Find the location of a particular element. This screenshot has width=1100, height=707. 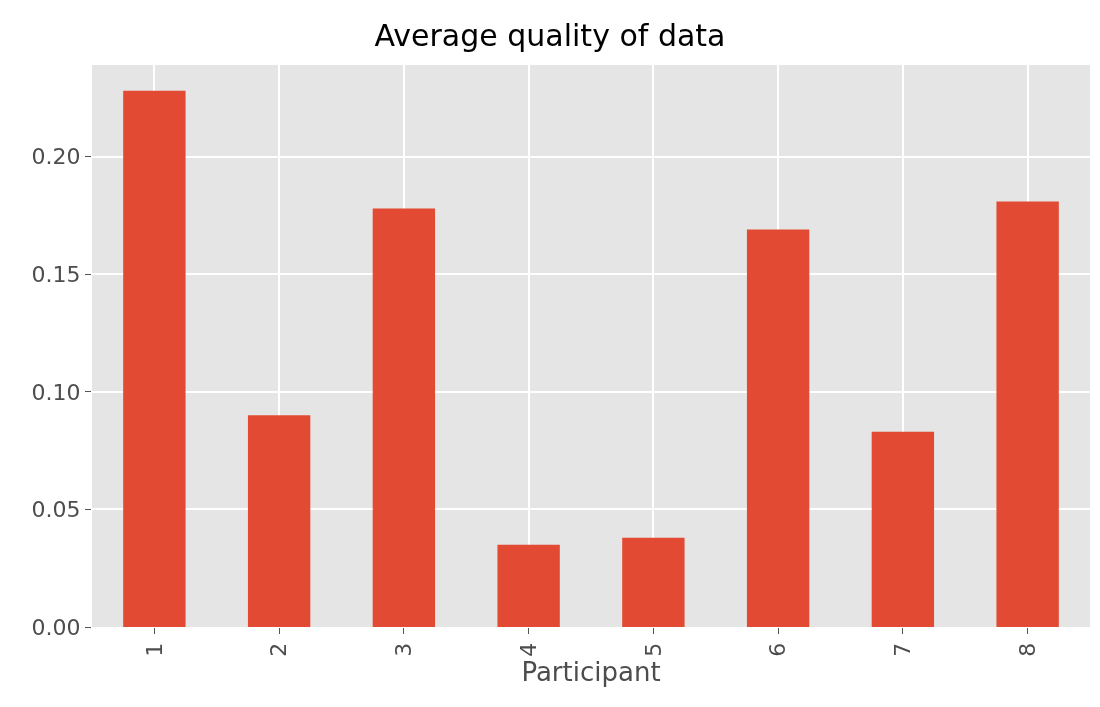

y-tick-label: 0.00 is located at coordinates (56, 627).